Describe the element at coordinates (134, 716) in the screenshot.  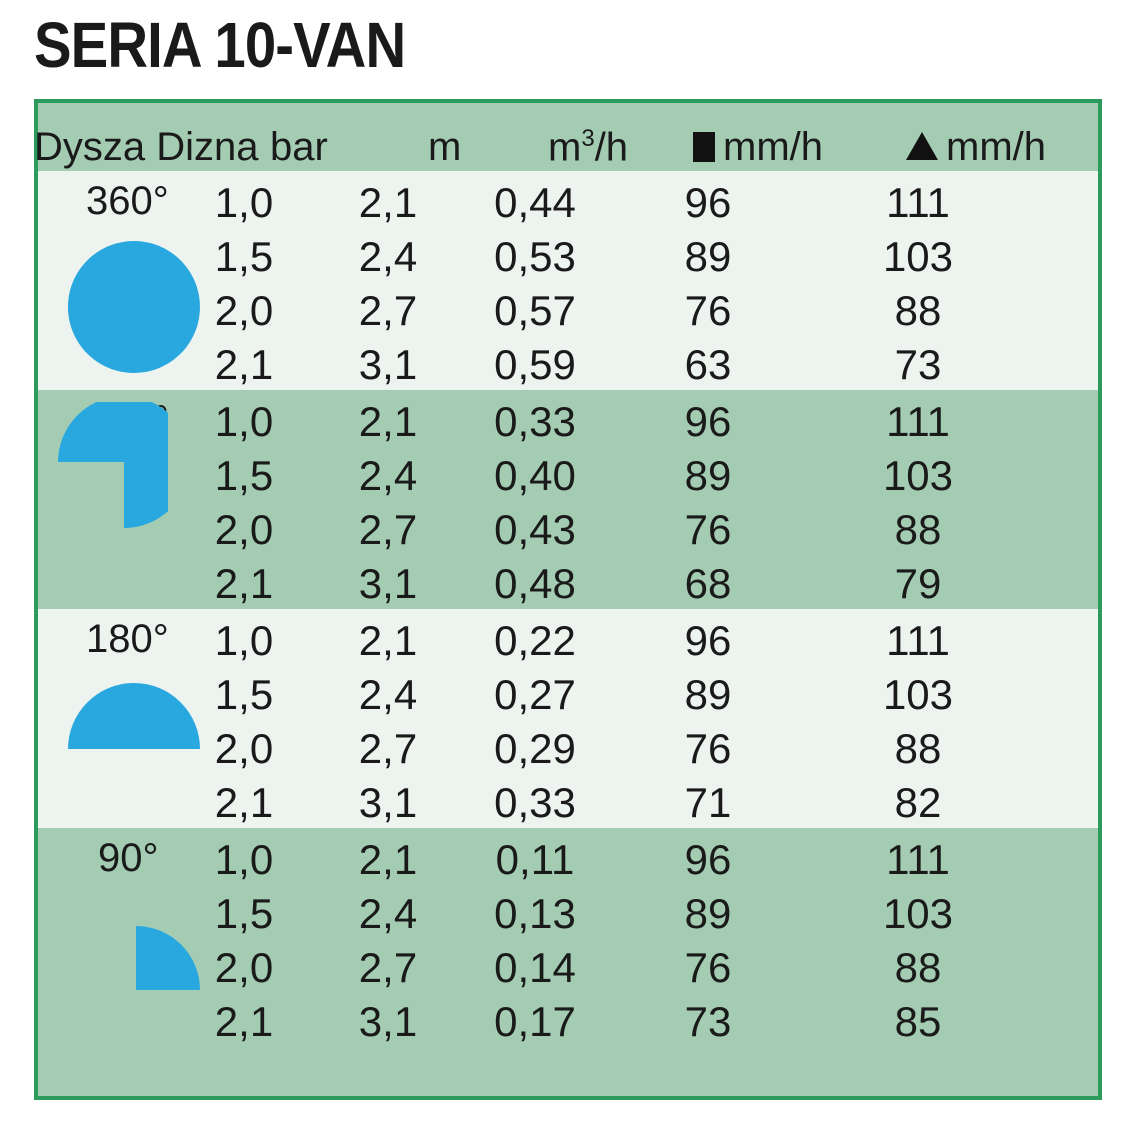
I see `half-pattern-icon` at that location.